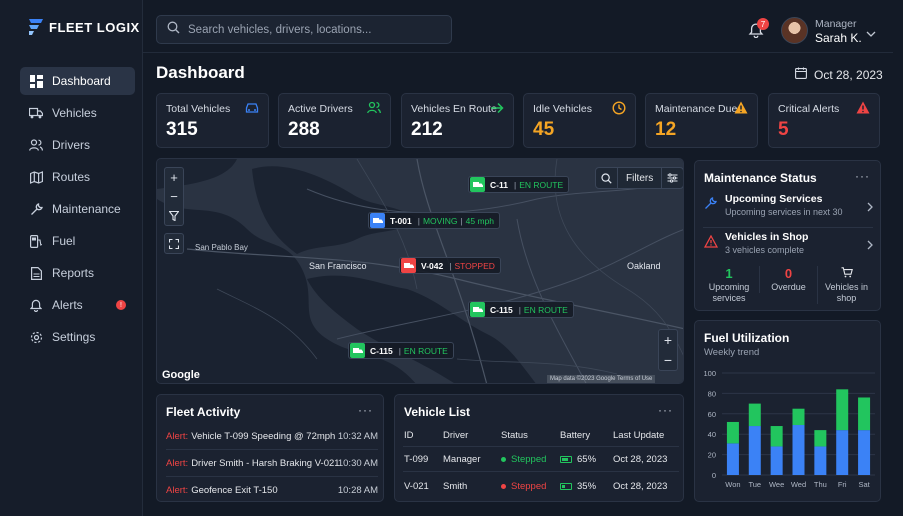  Describe the element at coordinates (174, 215) in the screenshot. I see `map-filter-icon` at that location.